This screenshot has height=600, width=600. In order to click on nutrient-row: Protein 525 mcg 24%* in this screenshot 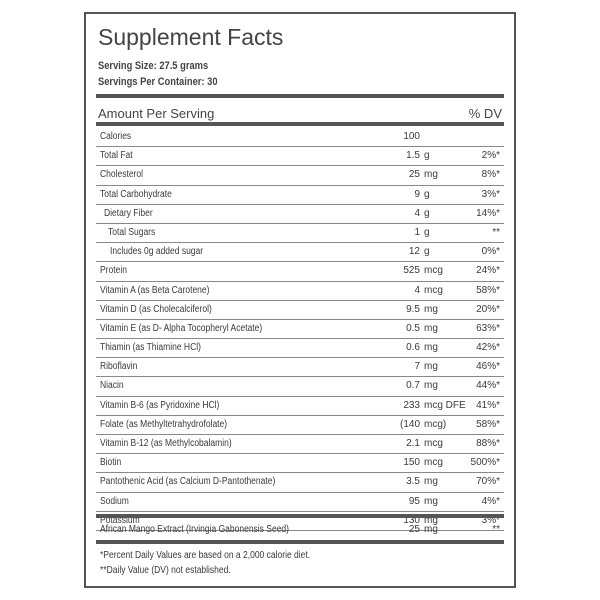, I will do `click(300, 272)`.